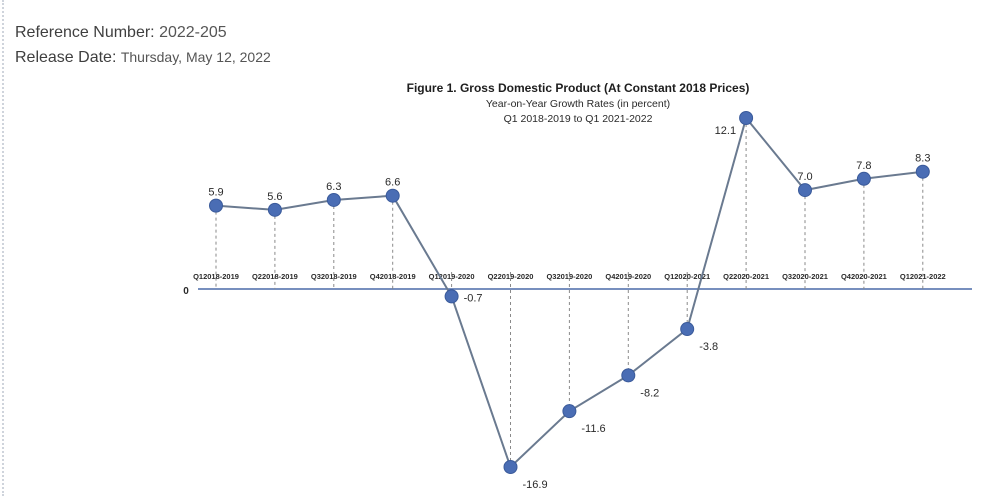 The image size is (982, 496). Describe the element at coordinates (274, 197) in the screenshot. I see `value-label: 5.6` at that location.